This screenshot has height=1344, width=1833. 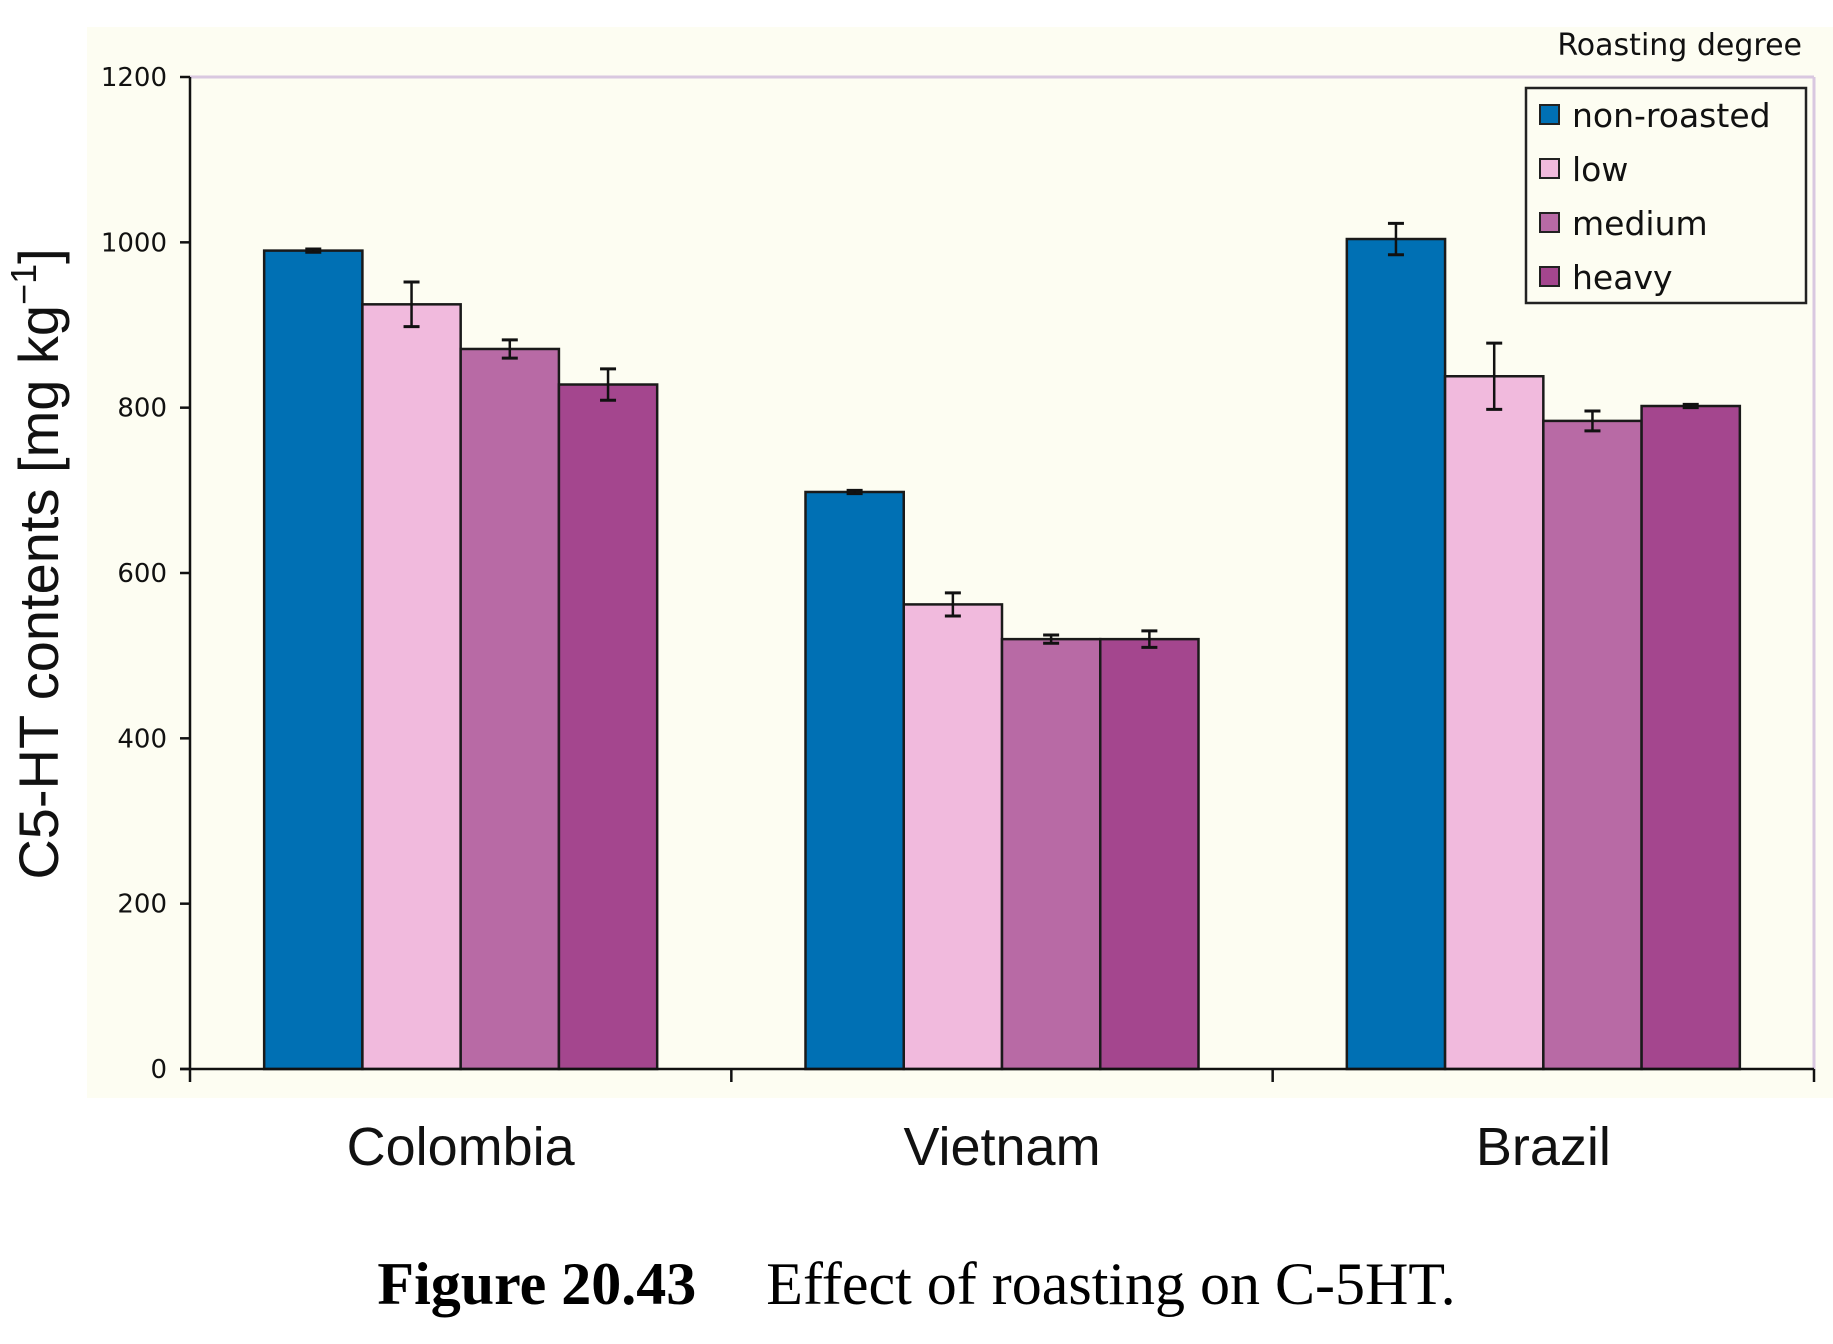 I want to click on y-tick-label: 0, so click(x=158, y=1070).